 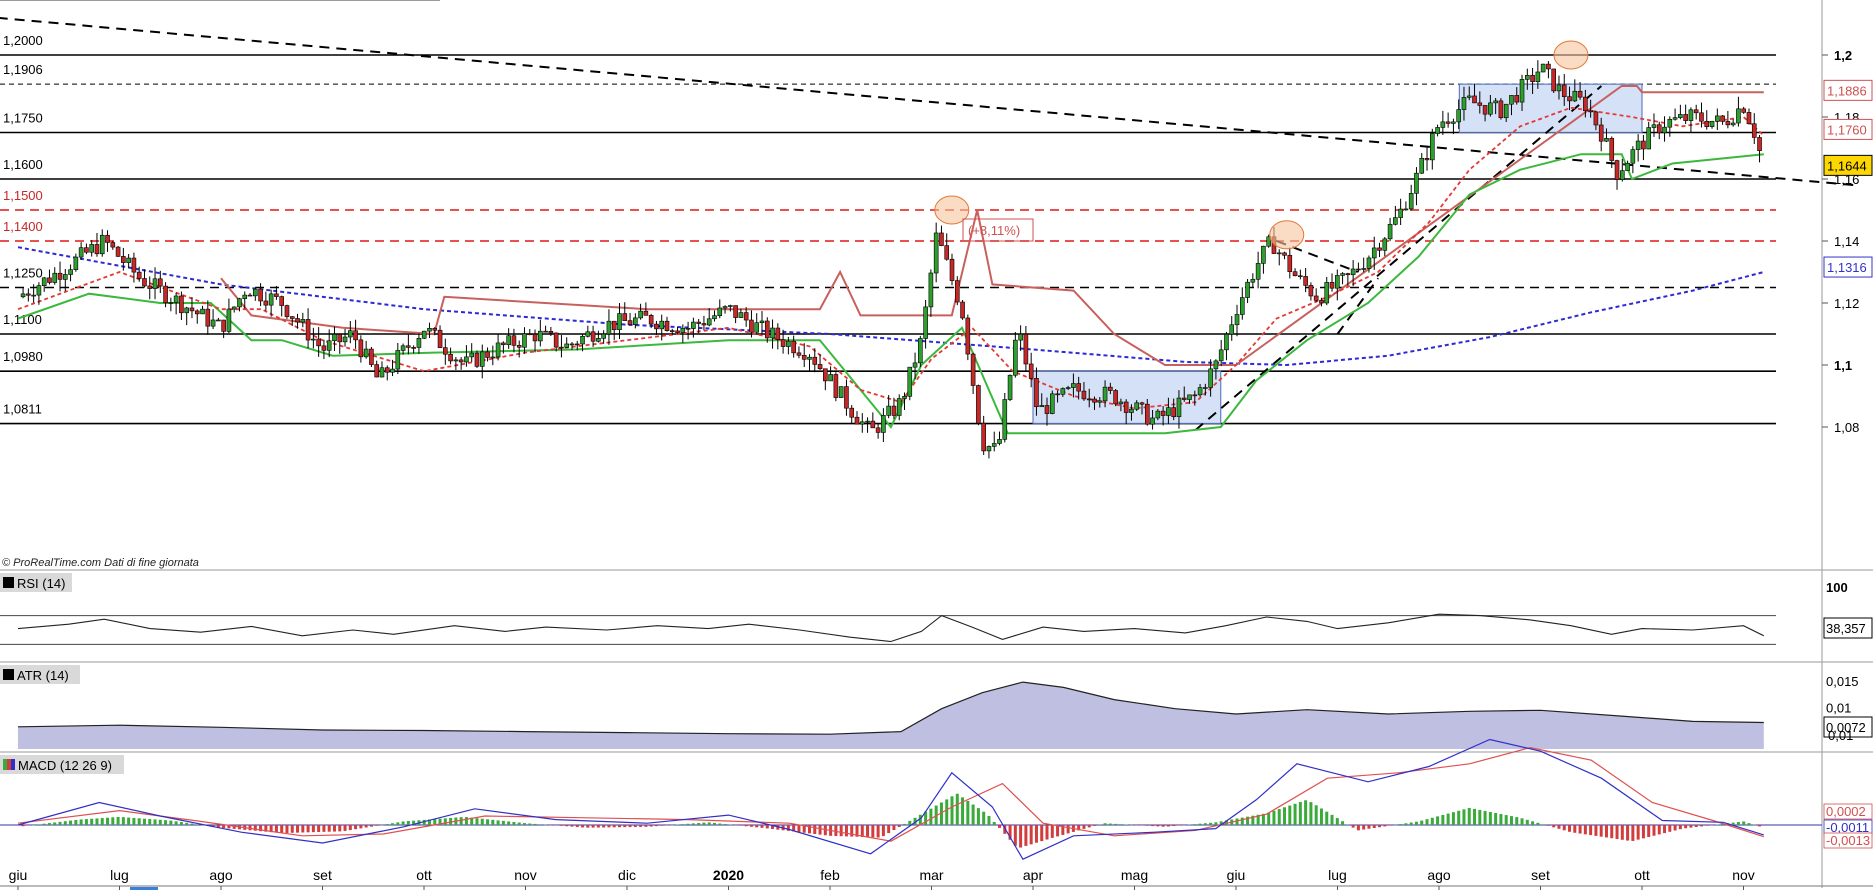 I want to click on y-tick-label: 1,08, so click(x=1846, y=427).